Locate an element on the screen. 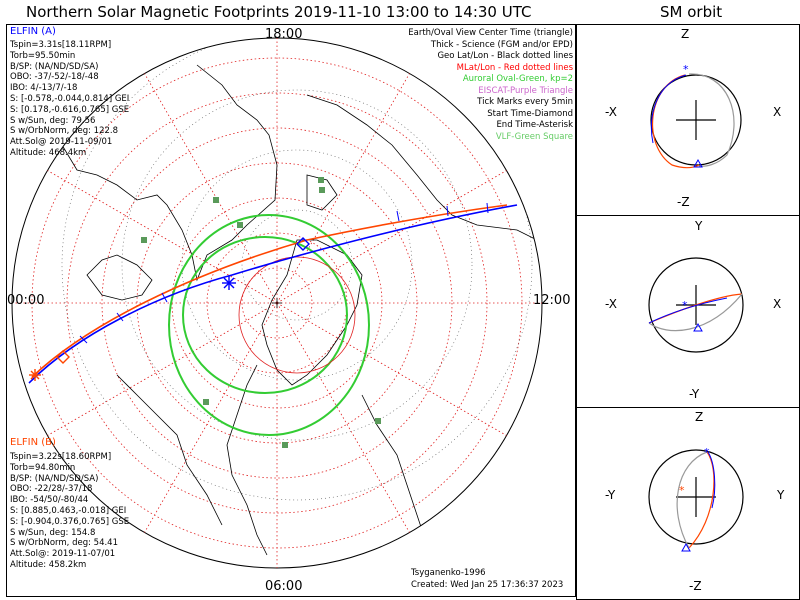 Image resolution: width=800 pixels, height=600 pixels. orbit-plot-yz: * * is located at coordinates (696, 499).